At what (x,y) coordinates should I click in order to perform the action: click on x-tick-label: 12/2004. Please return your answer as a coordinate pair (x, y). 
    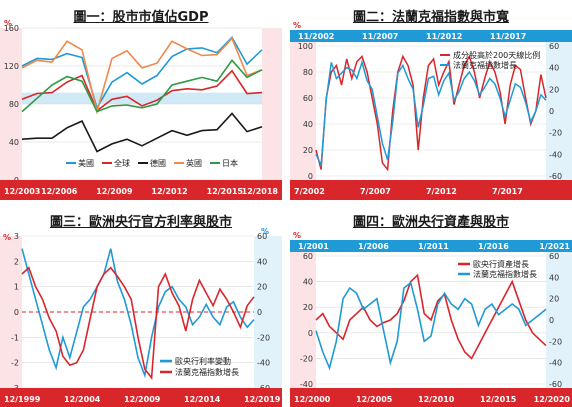
    Looking at the image, I should click on (82, 399).